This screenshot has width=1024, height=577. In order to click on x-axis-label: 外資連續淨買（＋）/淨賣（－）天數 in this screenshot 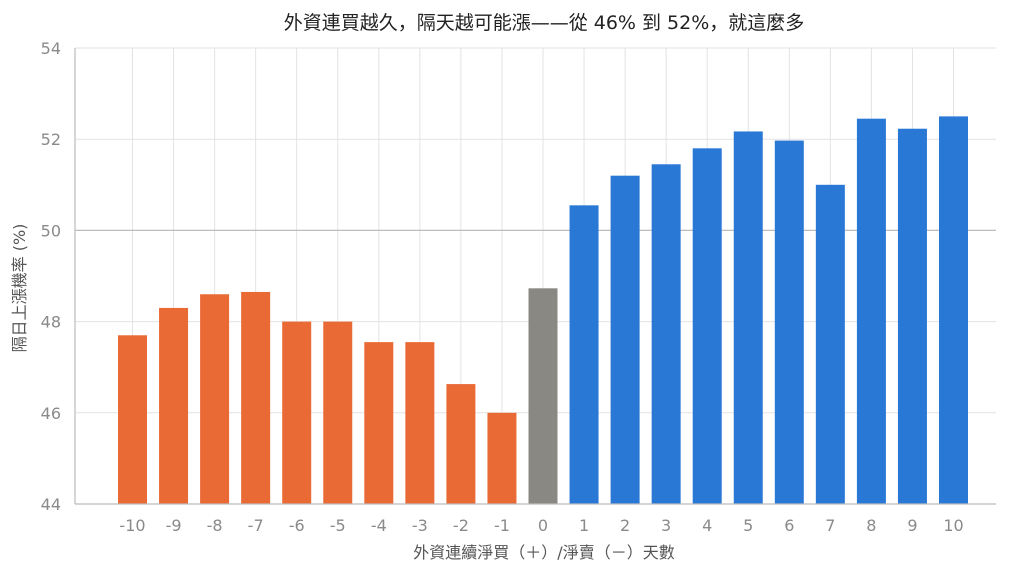, I will do `click(543, 552)`.